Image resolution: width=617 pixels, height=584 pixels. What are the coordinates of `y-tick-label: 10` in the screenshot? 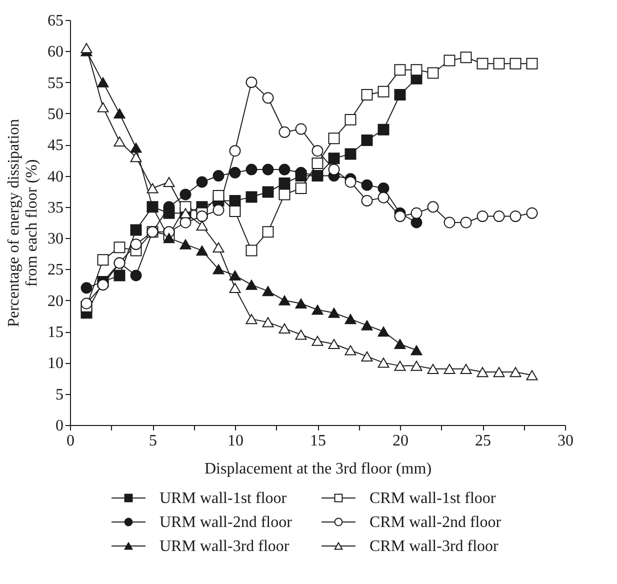 It's located at (56, 363).